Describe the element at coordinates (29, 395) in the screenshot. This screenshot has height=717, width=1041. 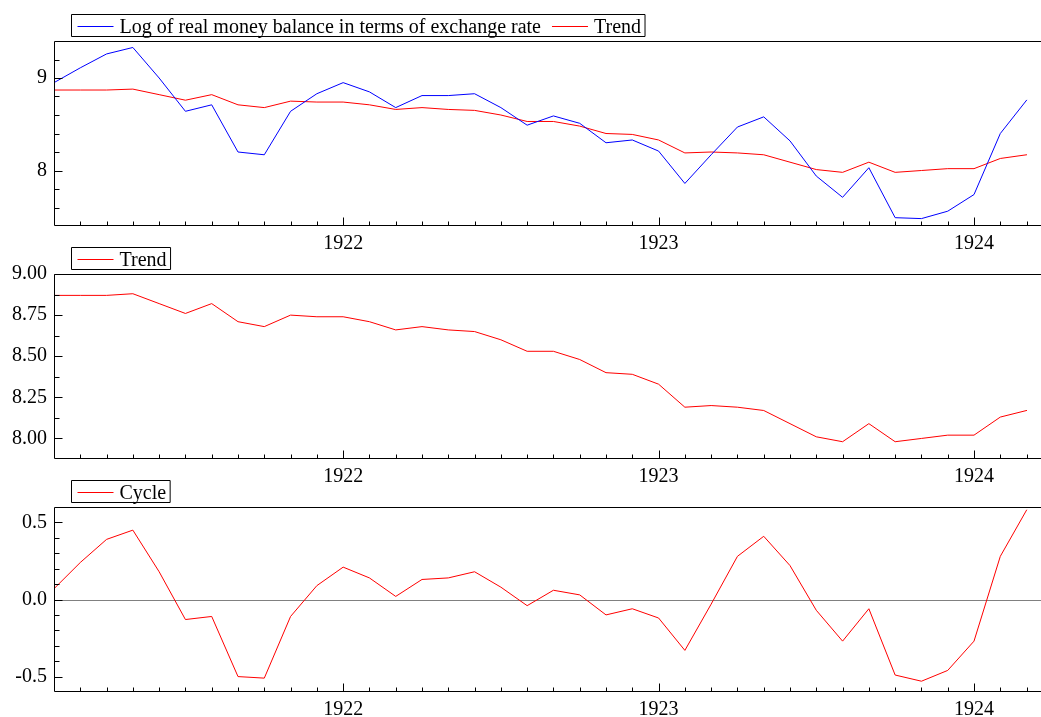
I see `y-tick-label: 8.25` at that location.